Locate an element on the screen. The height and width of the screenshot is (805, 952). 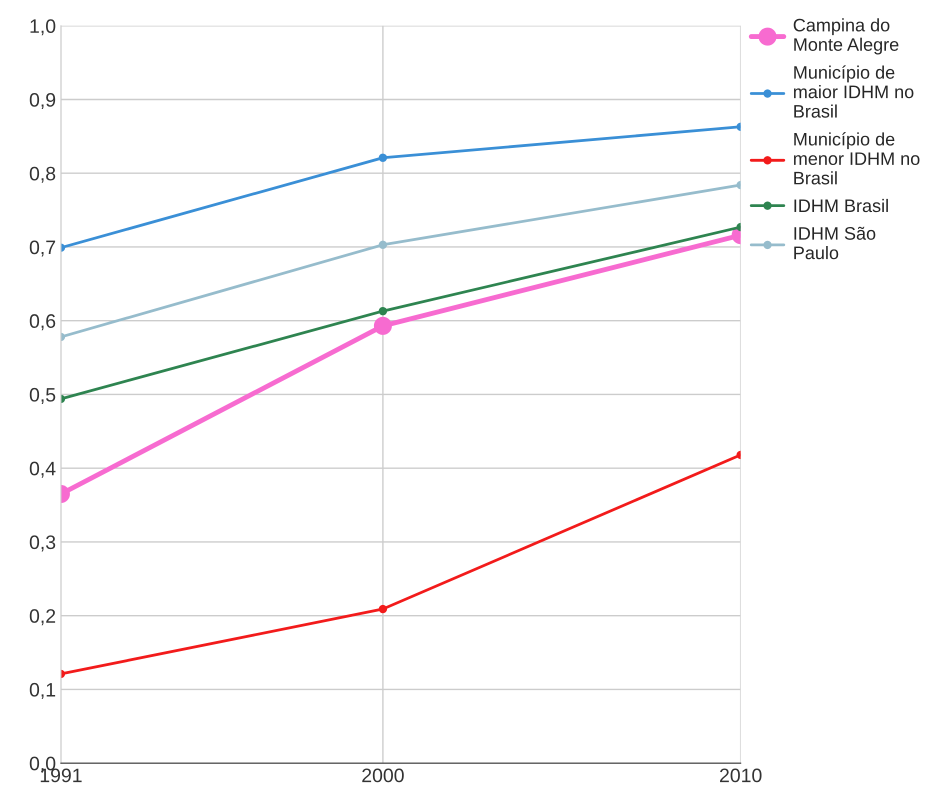
y-tick-label: 0,8 is located at coordinates (43, 174).